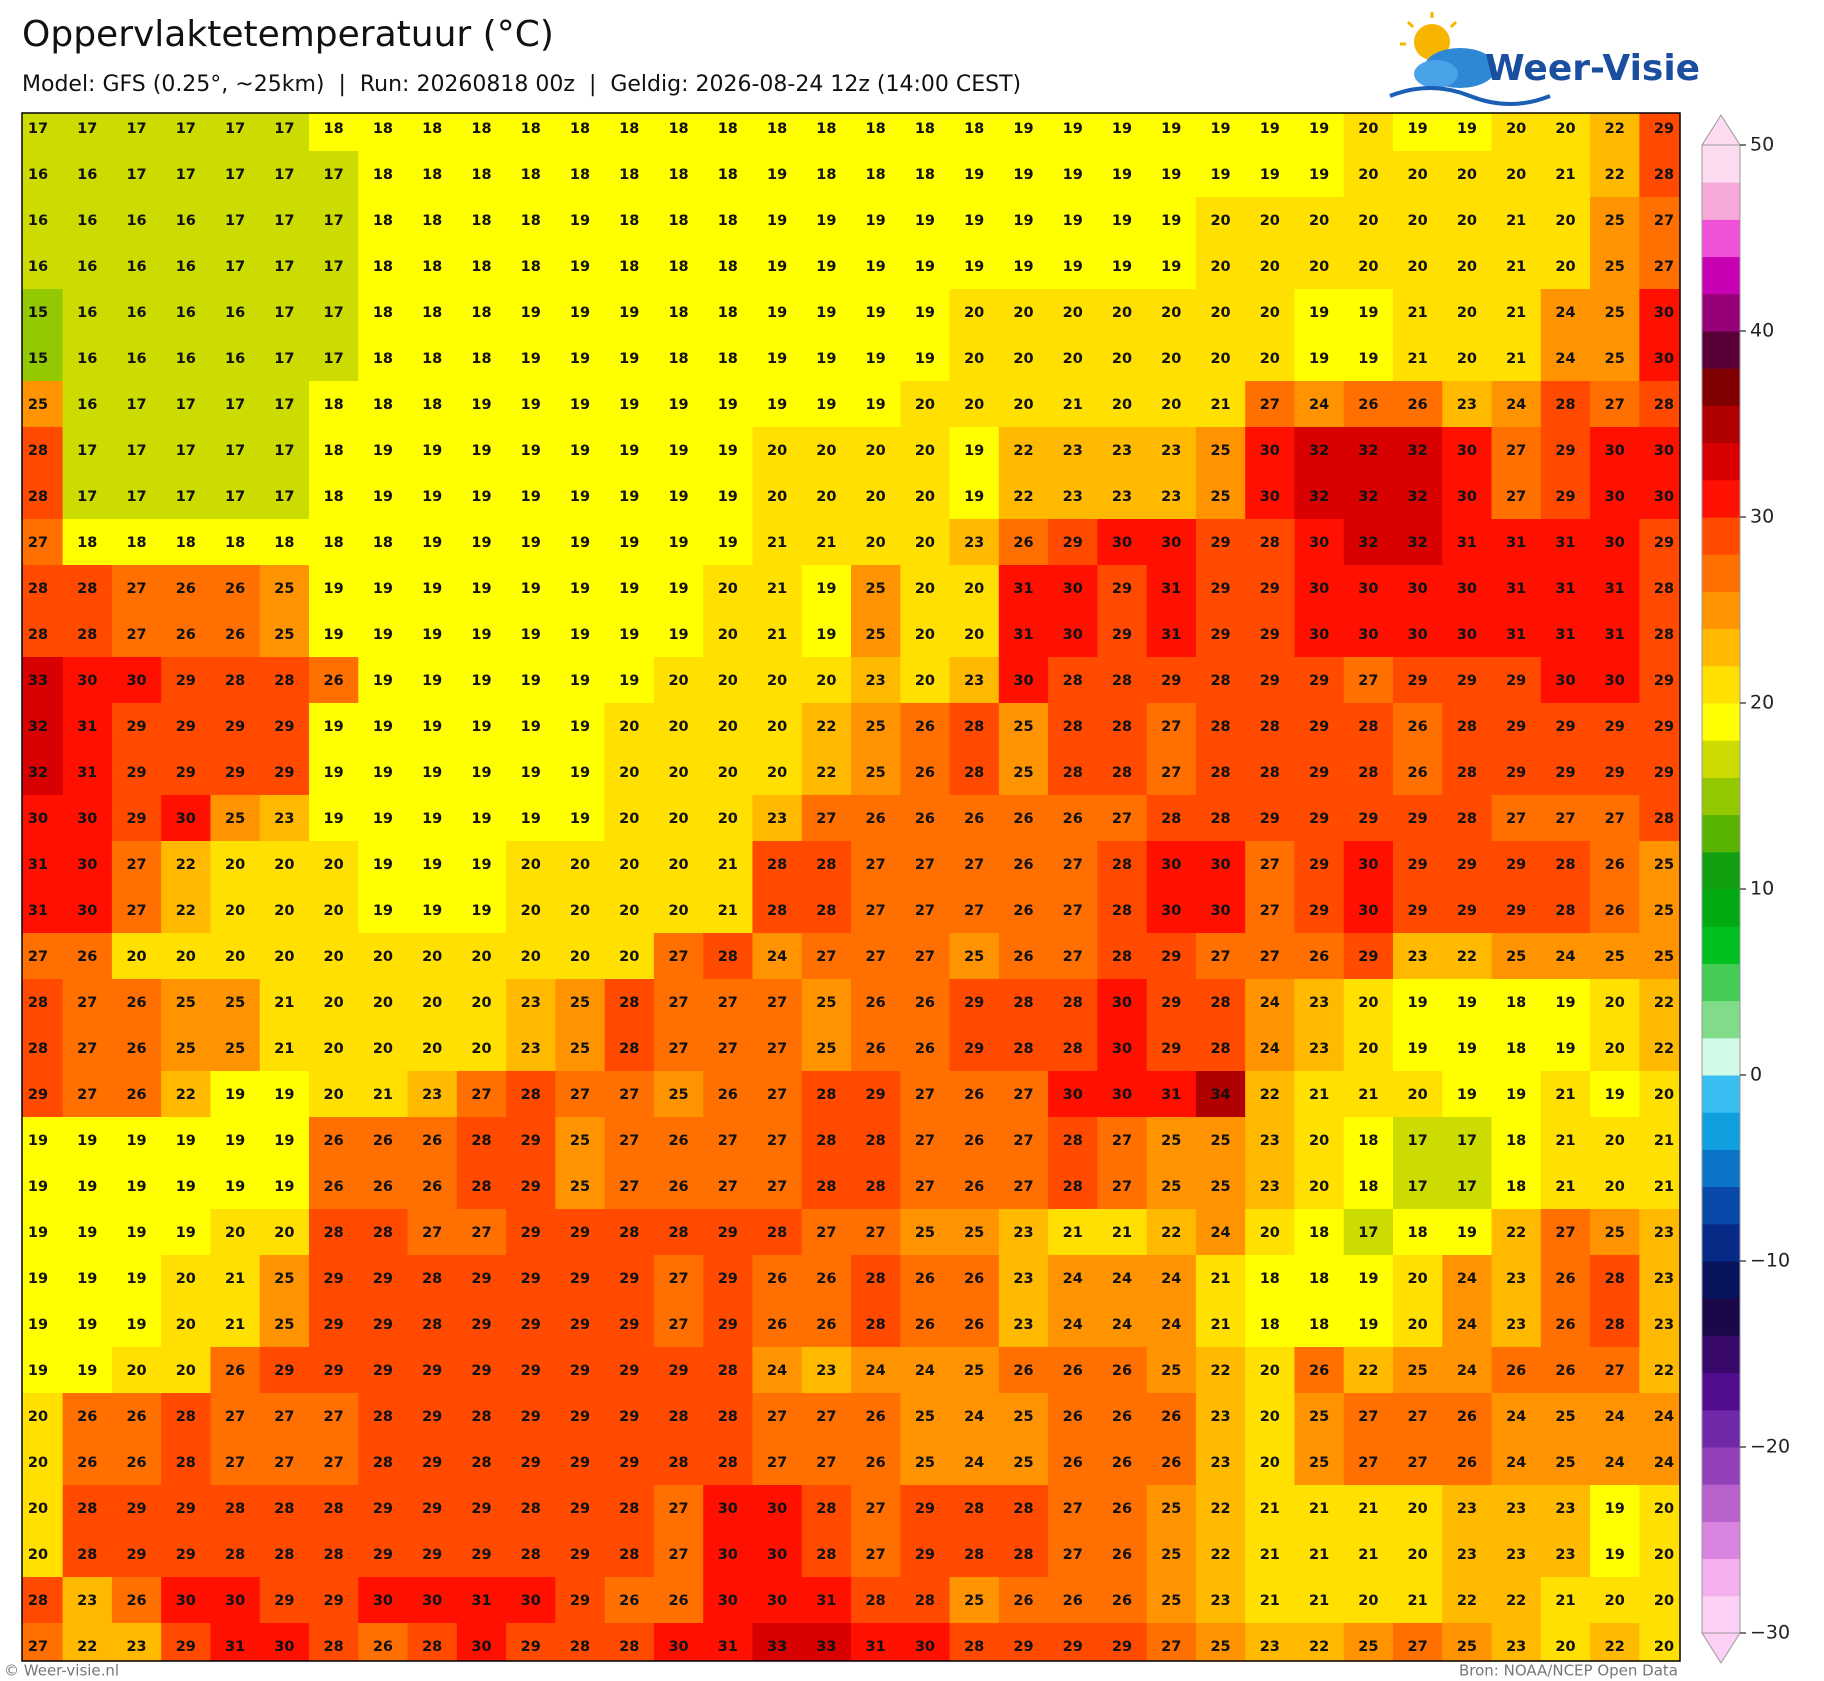  What do you see at coordinates (38, 773) in the screenshot?
I see `temperature-label: 32` at bounding box center [38, 773].